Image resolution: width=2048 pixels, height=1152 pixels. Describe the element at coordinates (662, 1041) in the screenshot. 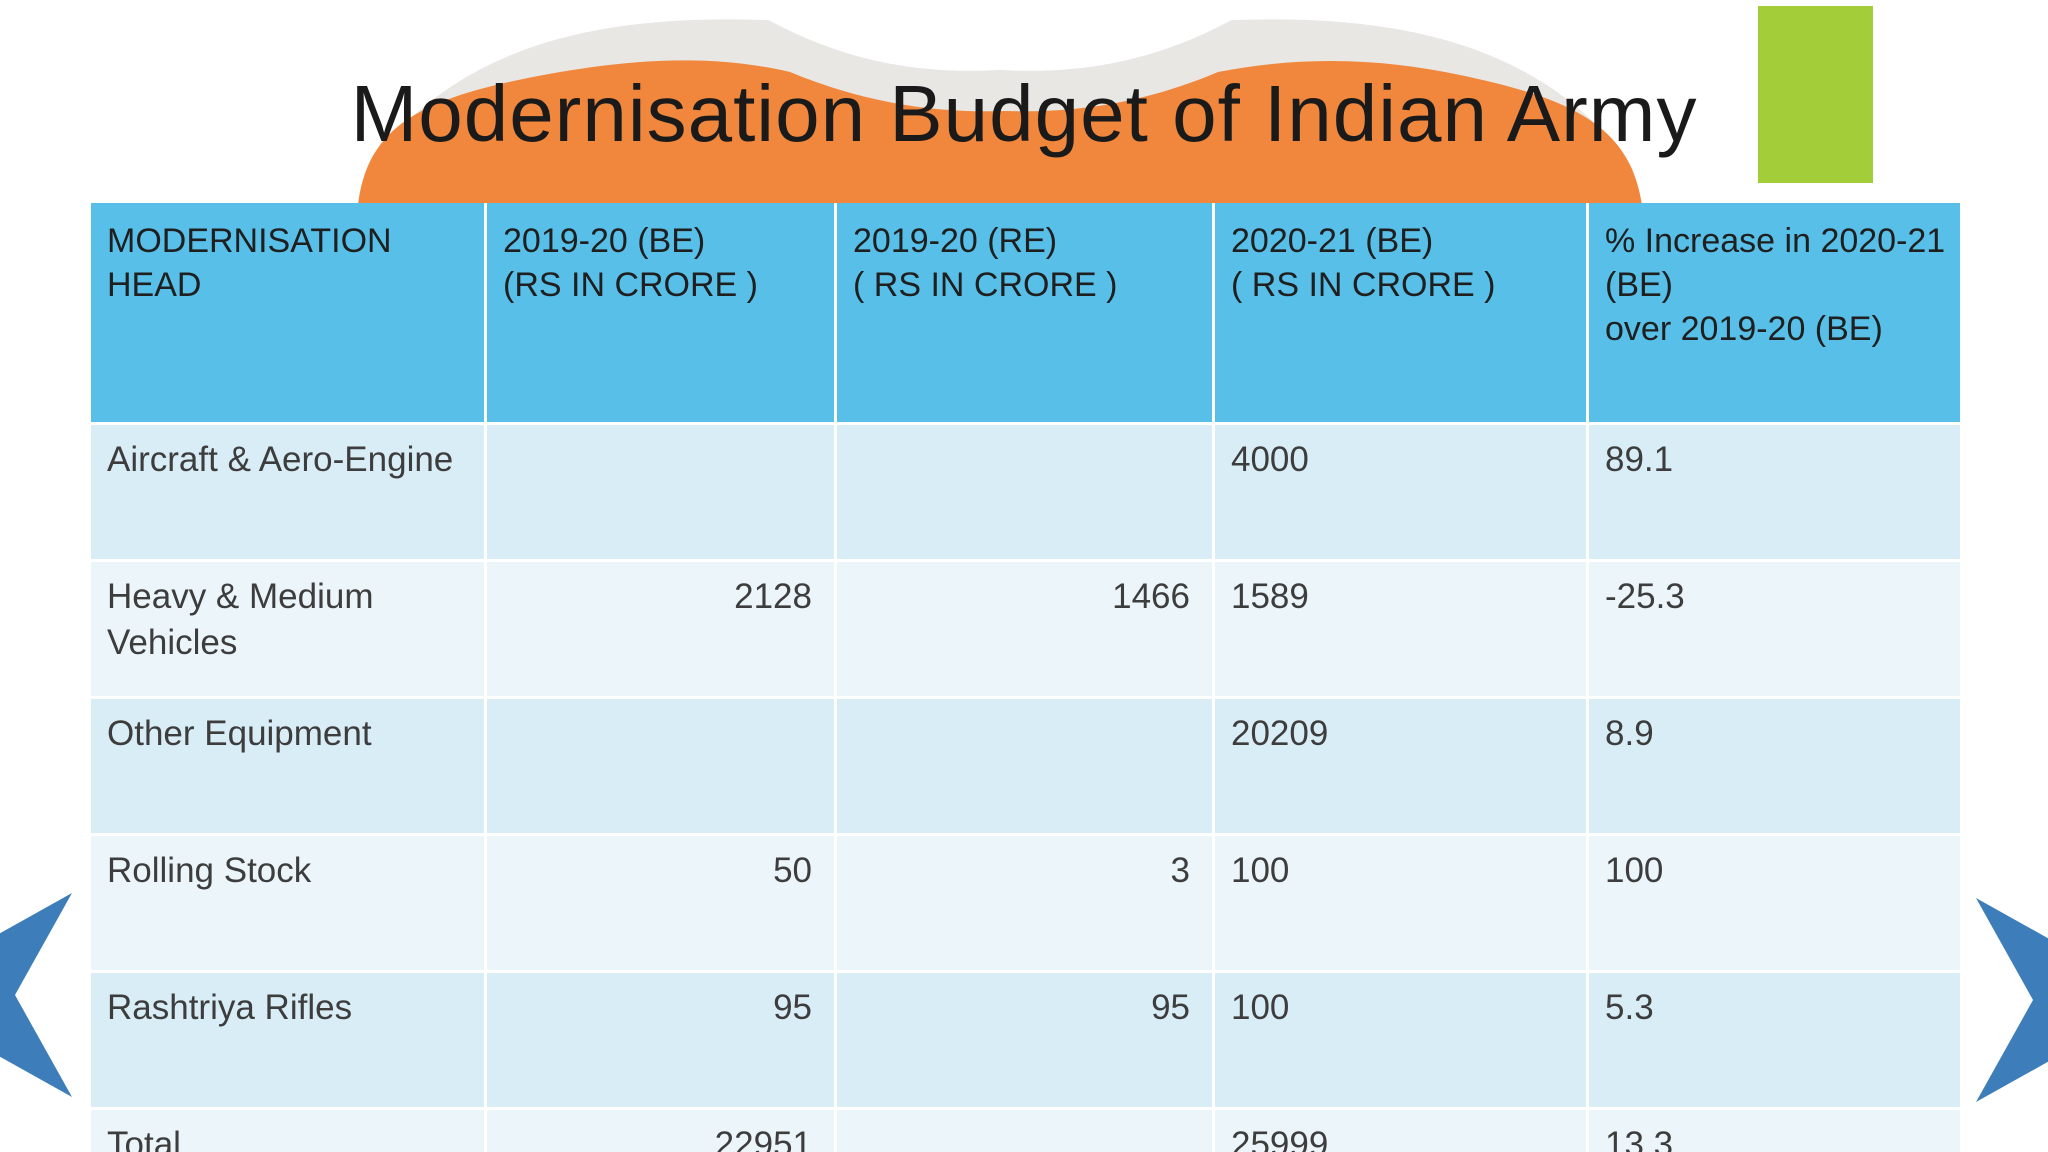

I see `cell-2019-20-be: 95` at that location.